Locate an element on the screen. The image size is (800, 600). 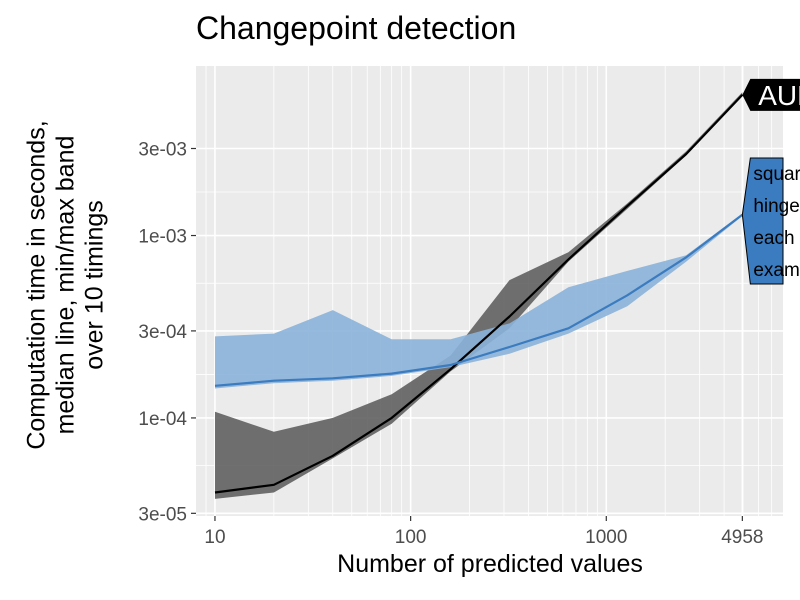
label-squared-hinge-line: hinge is located at coordinates (776, 206).